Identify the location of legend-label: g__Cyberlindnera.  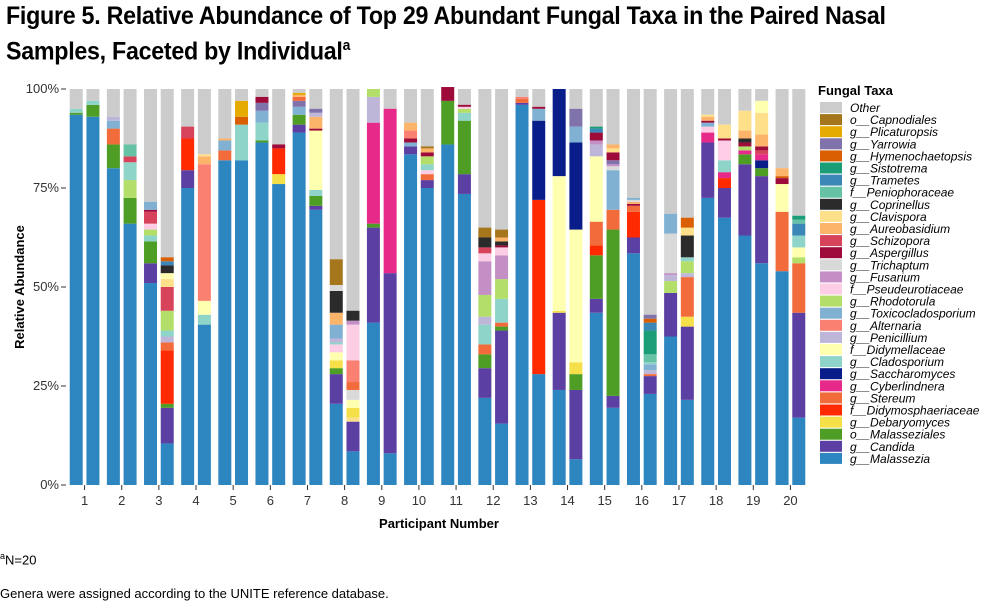
(897, 386).